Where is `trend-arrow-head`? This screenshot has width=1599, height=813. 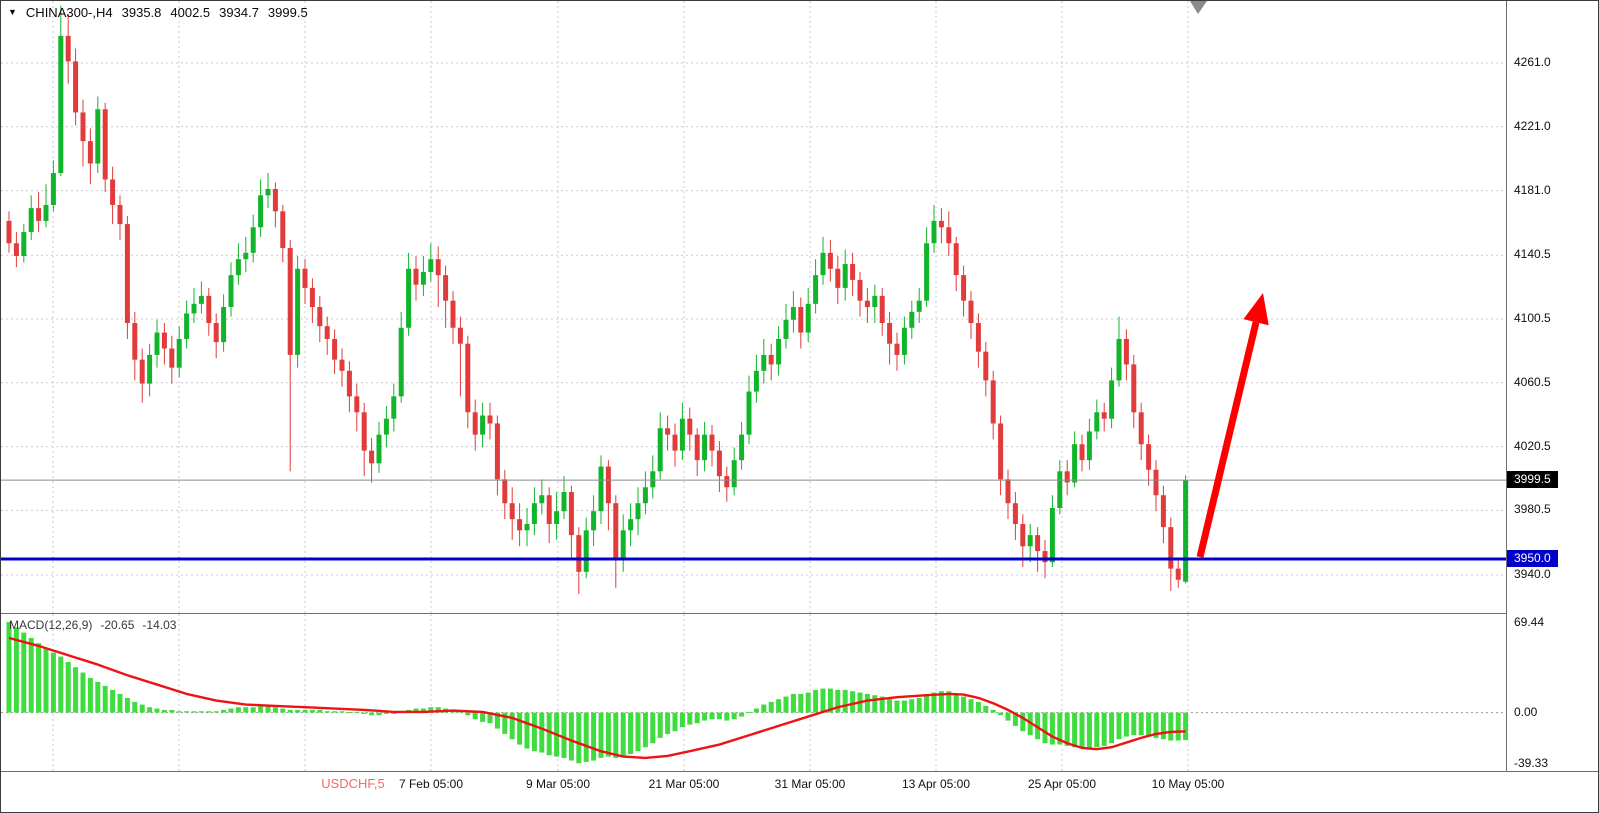
trend-arrow-head is located at coordinates (1256, 309).